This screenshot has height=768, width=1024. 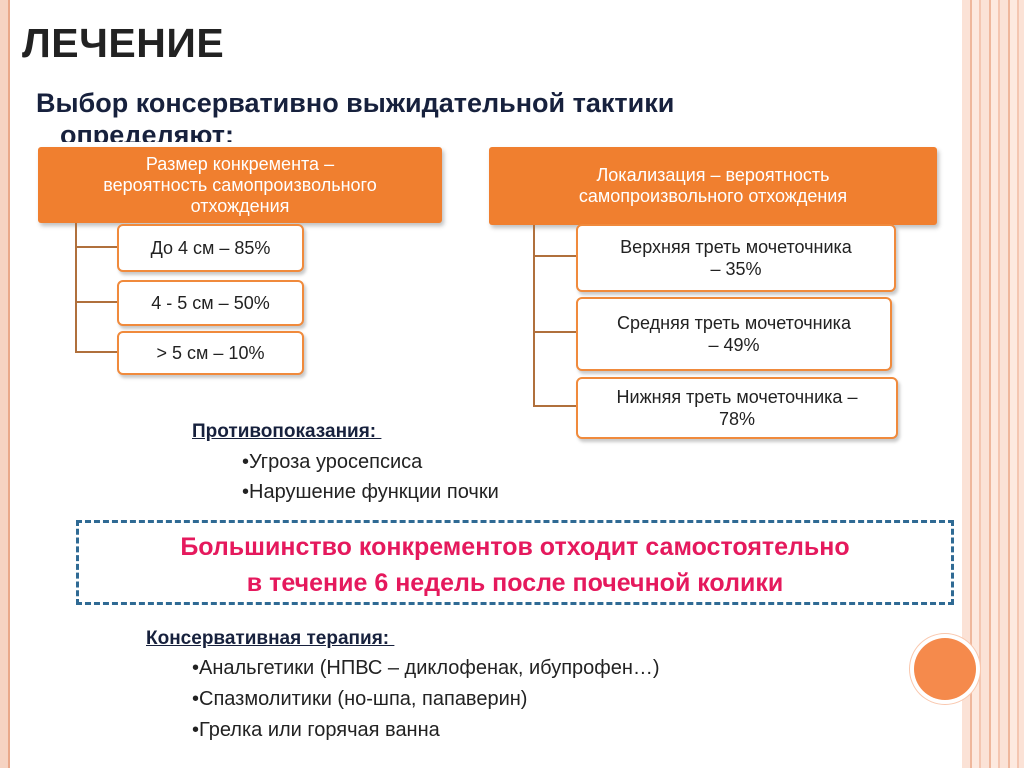 I want to click on left-tree-connector-vertical, so click(x=76, y=288).